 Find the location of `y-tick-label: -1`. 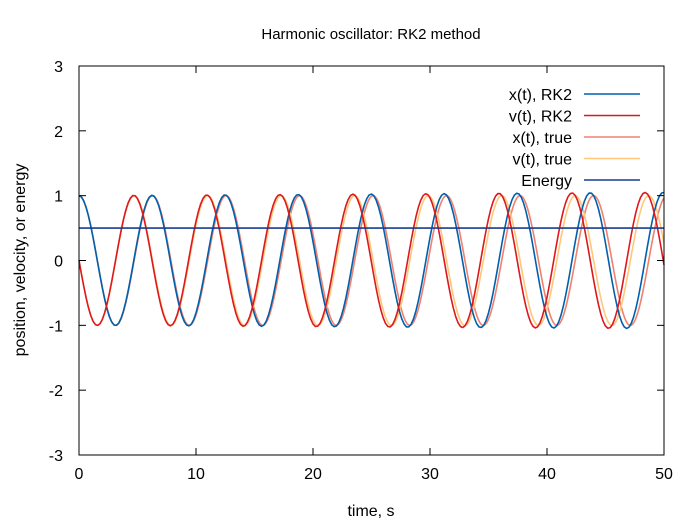

y-tick-label: -1 is located at coordinates (56, 326).